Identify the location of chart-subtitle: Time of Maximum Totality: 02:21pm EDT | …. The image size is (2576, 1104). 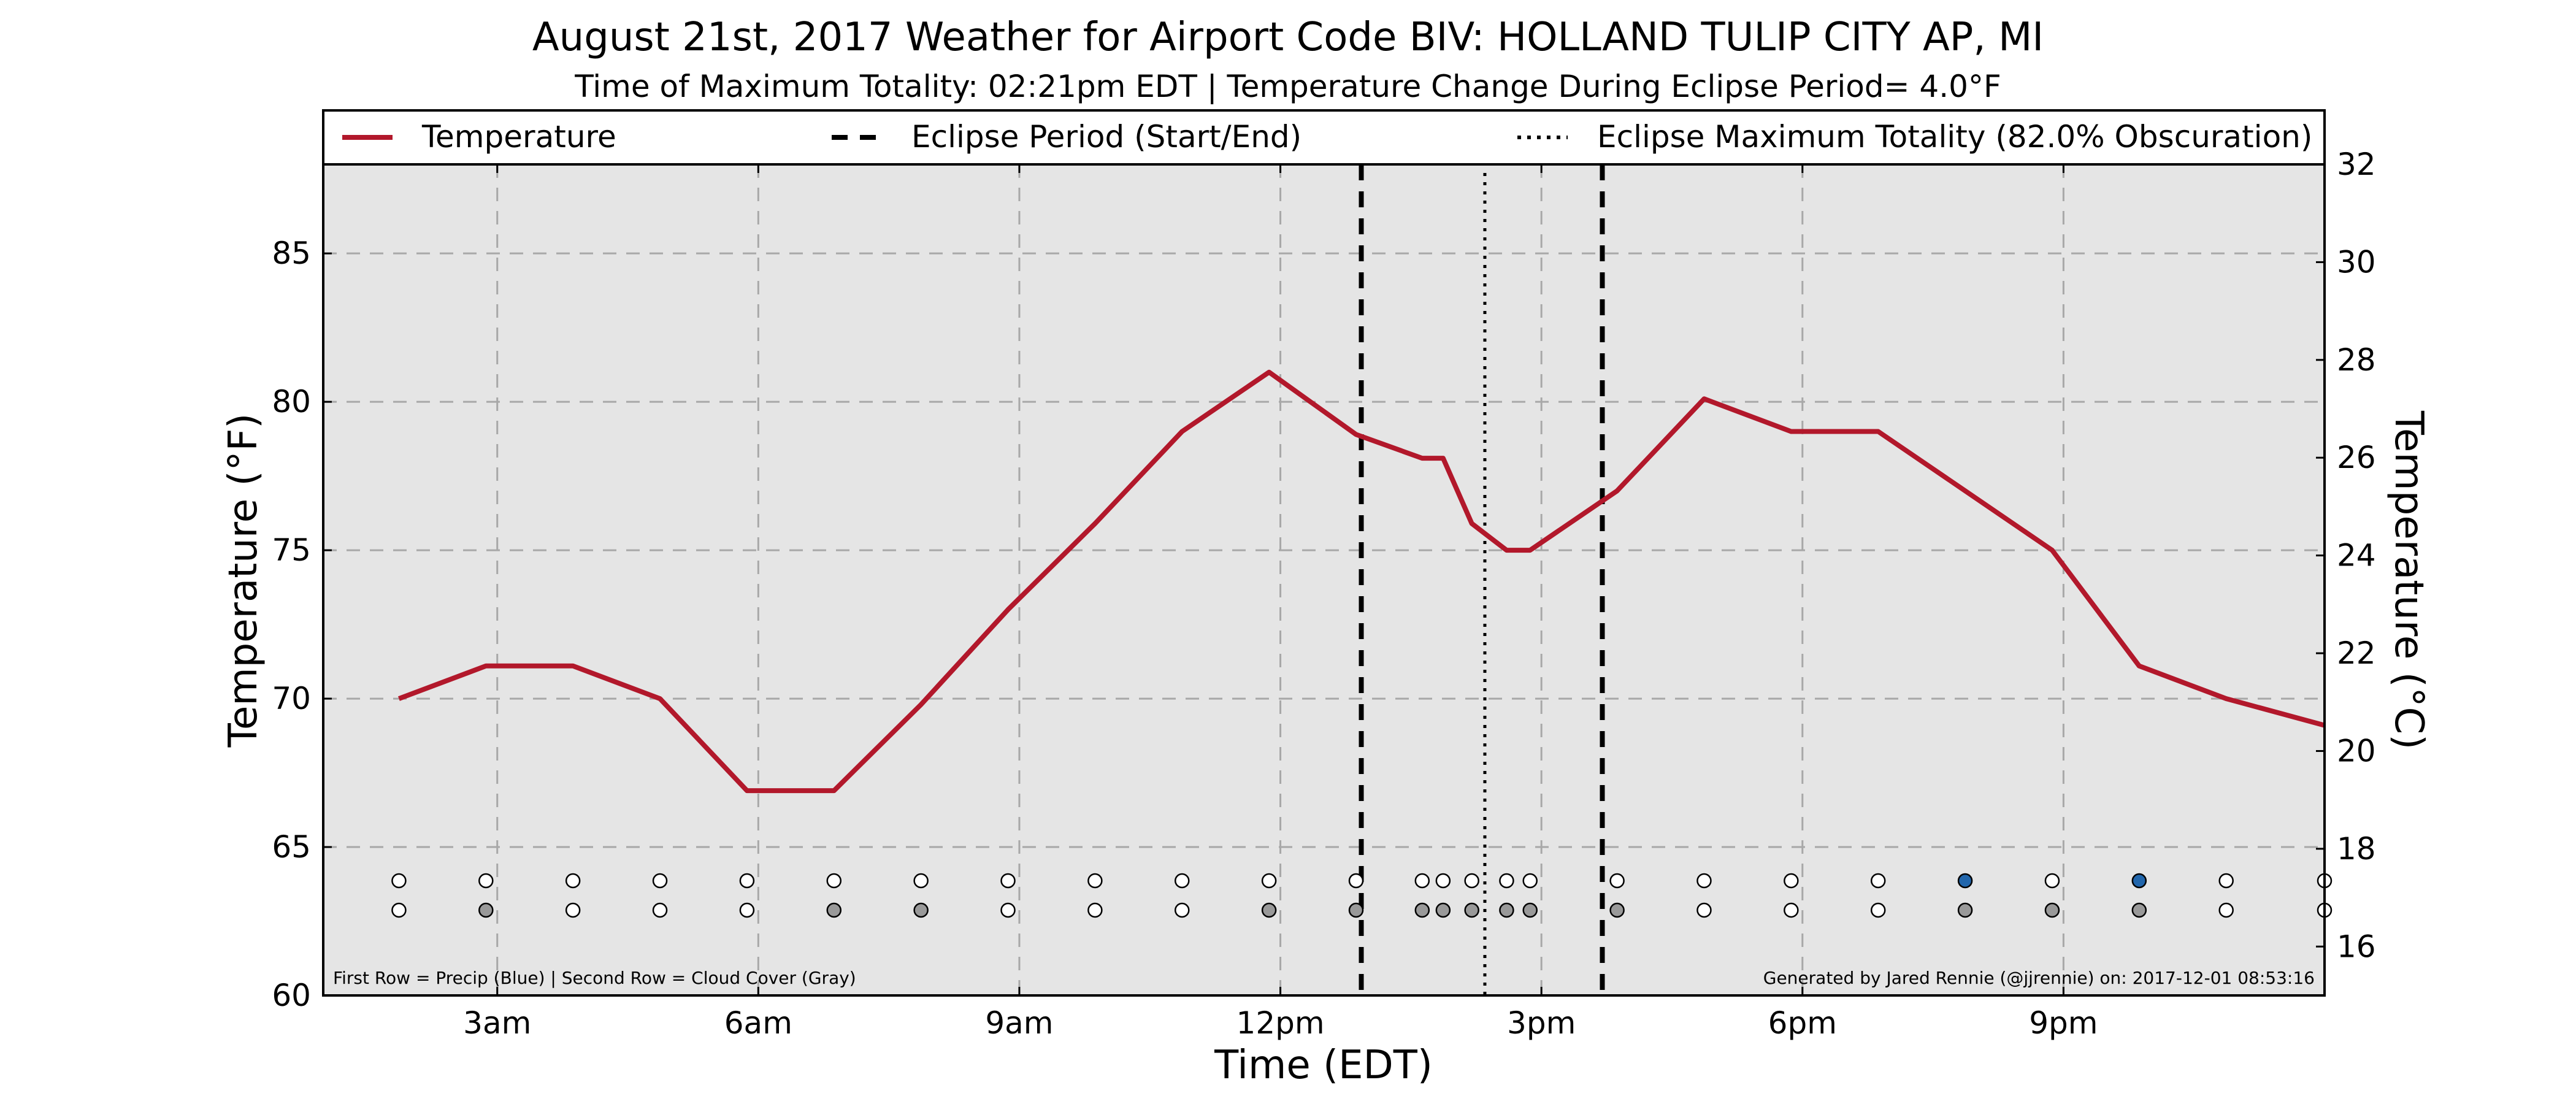
(1287, 86).